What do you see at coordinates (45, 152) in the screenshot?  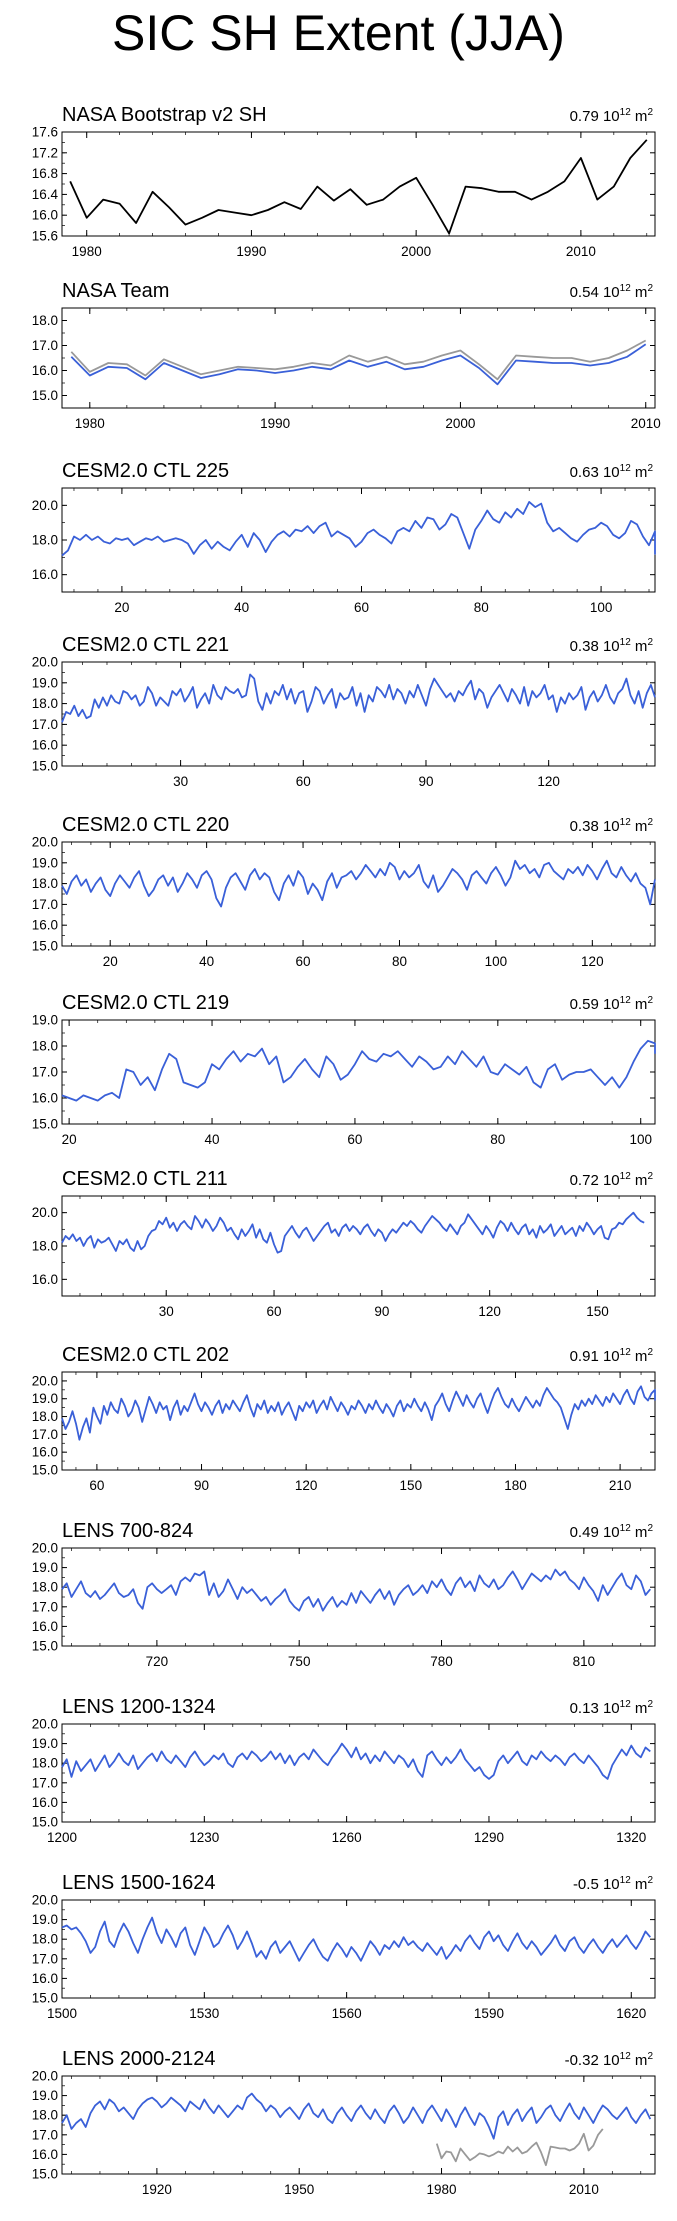 I see `y-tick-label: 17.2` at bounding box center [45, 152].